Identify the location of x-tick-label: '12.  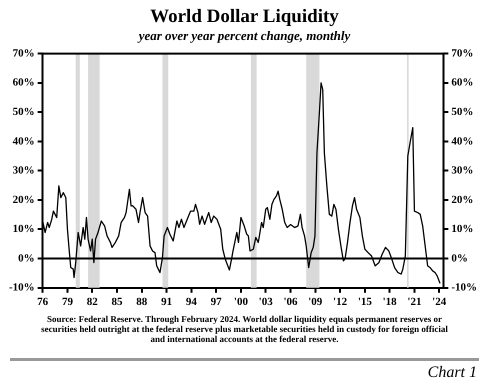
(340, 302).